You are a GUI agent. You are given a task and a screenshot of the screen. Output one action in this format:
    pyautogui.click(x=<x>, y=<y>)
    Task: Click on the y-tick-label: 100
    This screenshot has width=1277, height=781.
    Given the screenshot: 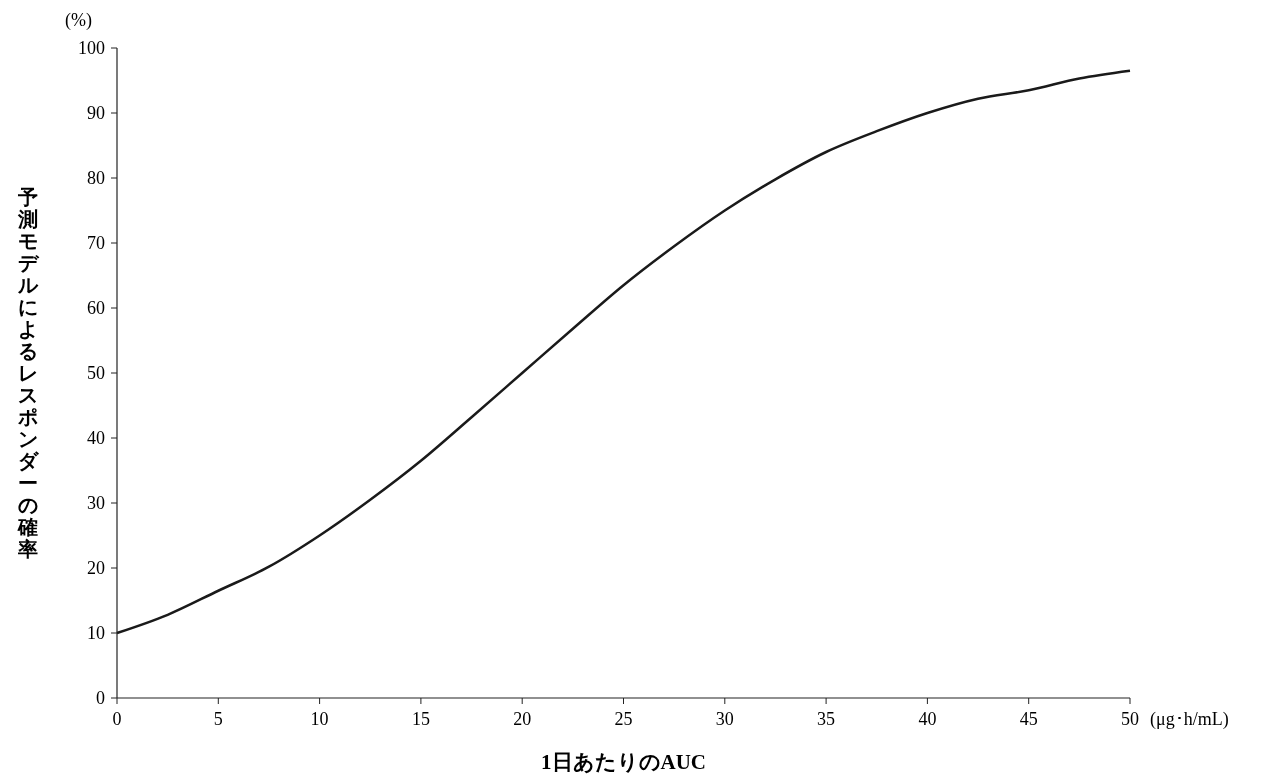 What is the action you would take?
    pyautogui.click(x=91, y=48)
    